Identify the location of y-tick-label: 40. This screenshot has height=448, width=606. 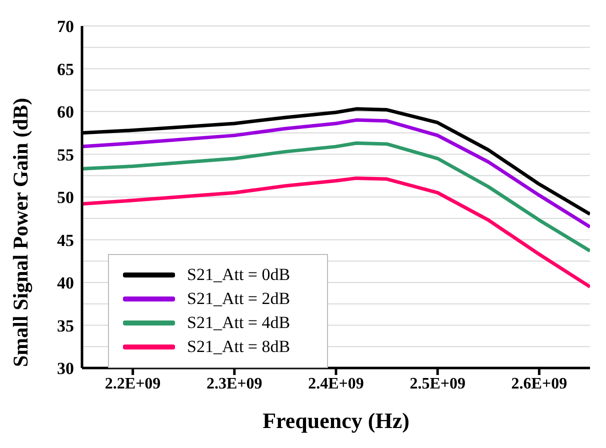
(65, 283).